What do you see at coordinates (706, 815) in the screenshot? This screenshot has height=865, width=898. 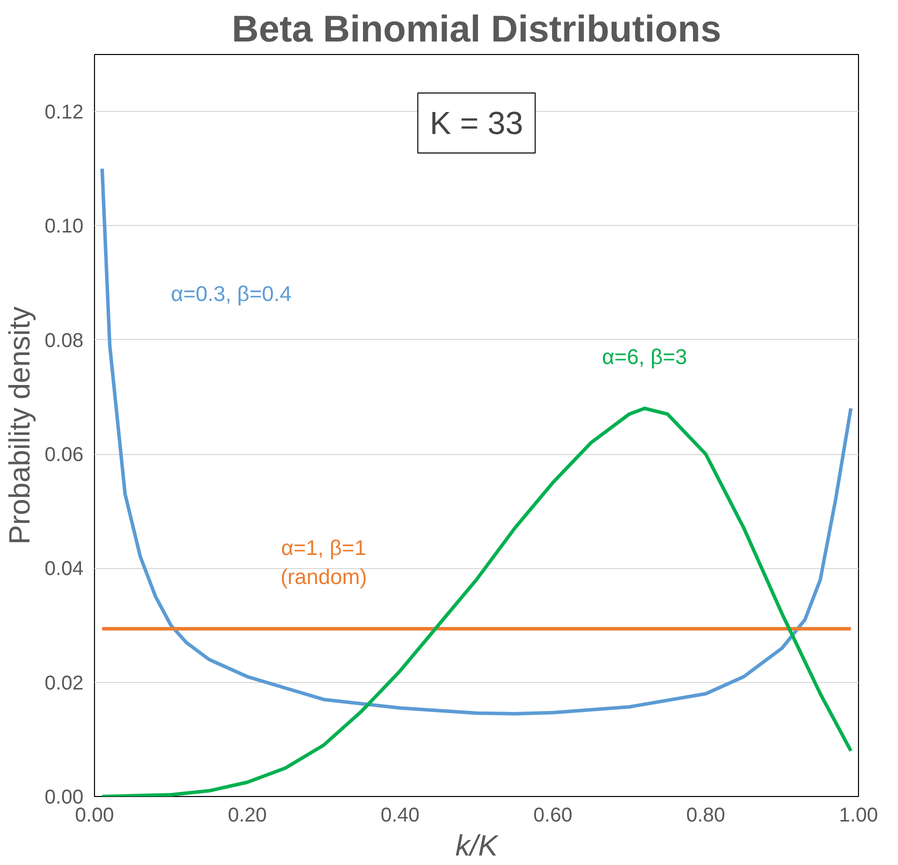 I see `x-tick-label: 0.80` at bounding box center [706, 815].